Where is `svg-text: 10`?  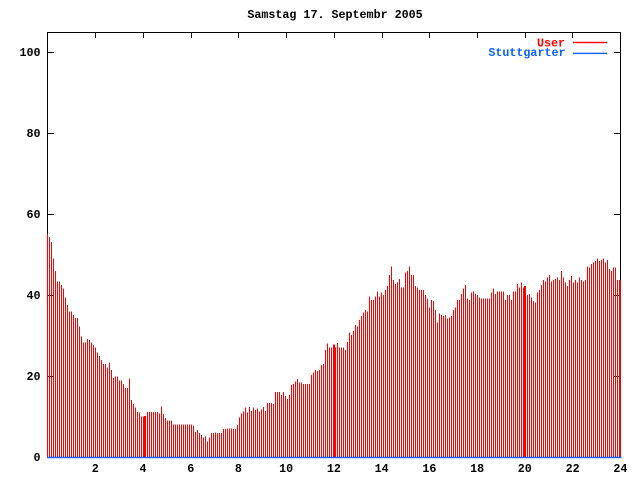 svg-text: 10 is located at coordinates (286, 469).